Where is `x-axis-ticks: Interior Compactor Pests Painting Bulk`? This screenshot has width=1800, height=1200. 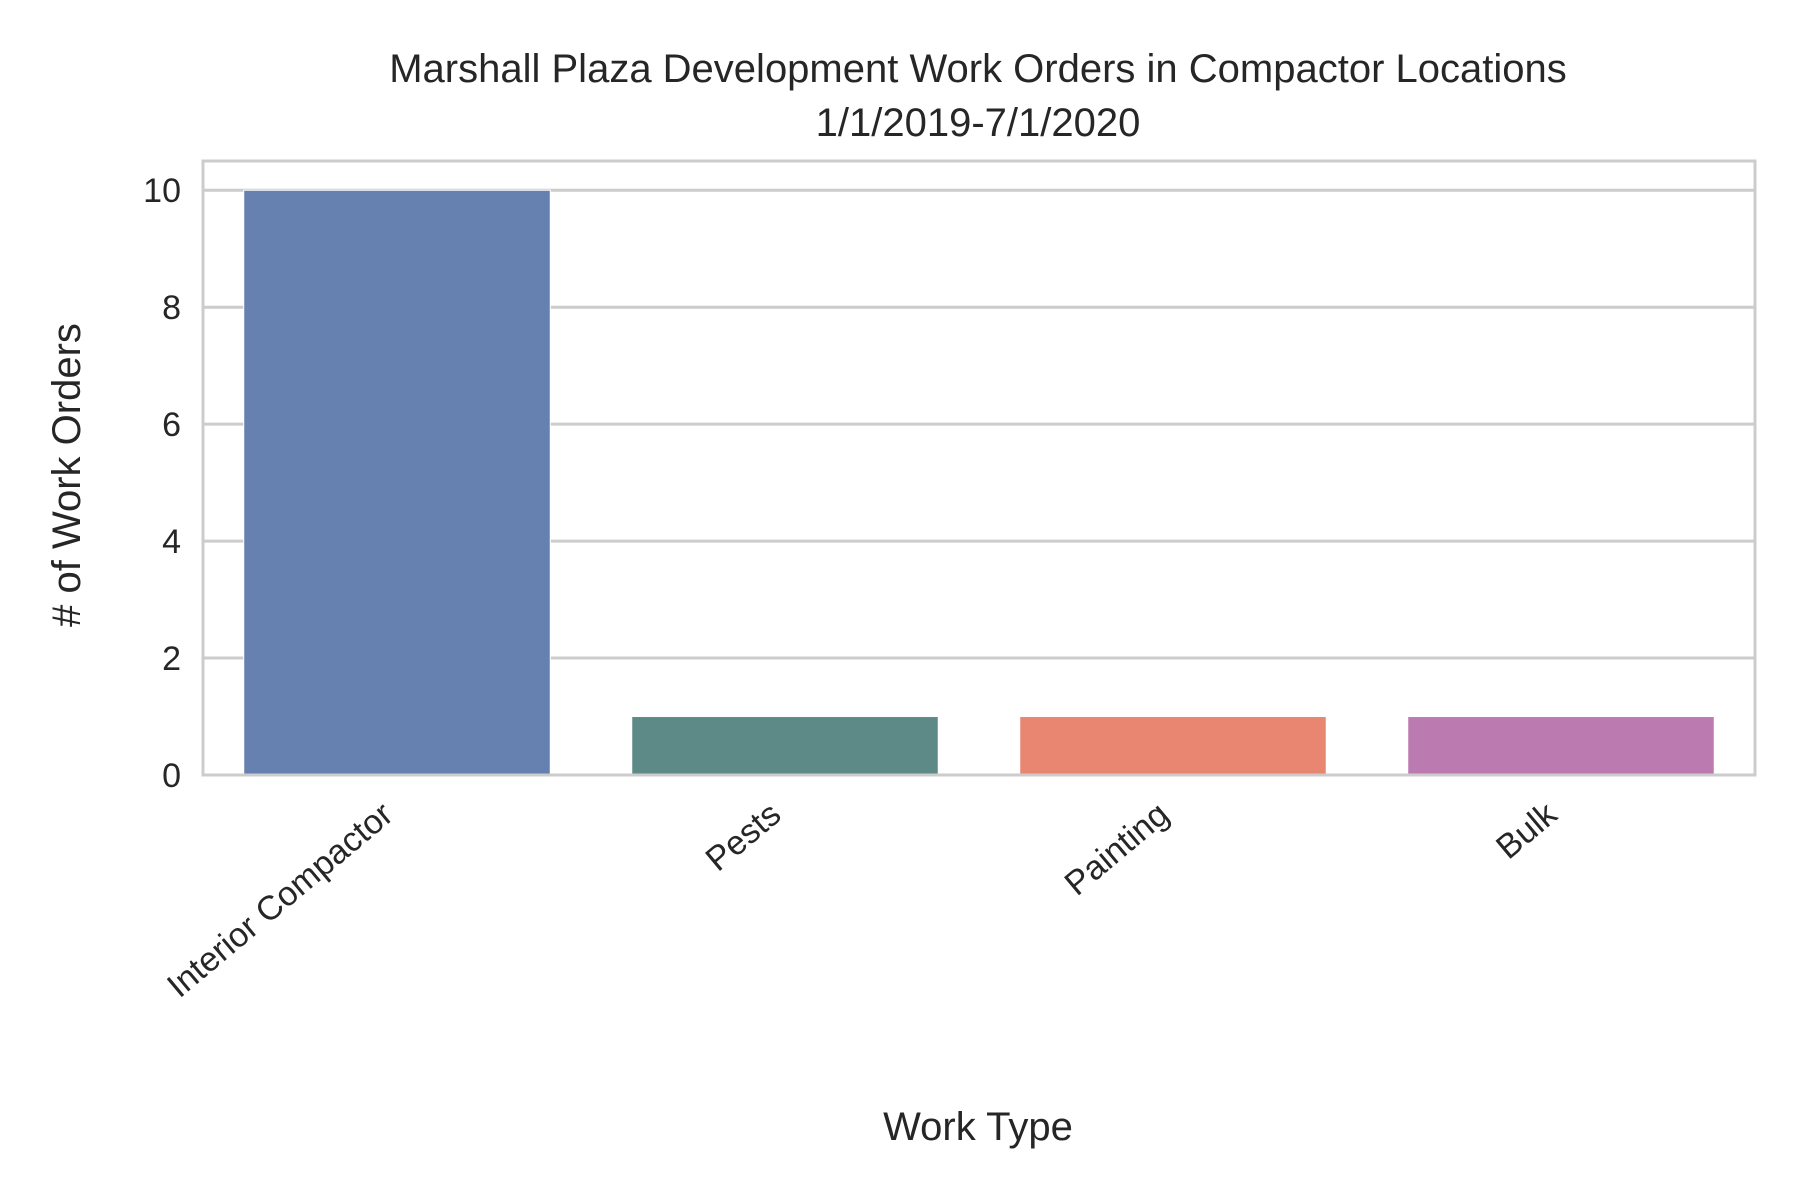
x-axis-ticks: Interior Compactor Pests Painting Bulk is located at coordinates (862, 899).